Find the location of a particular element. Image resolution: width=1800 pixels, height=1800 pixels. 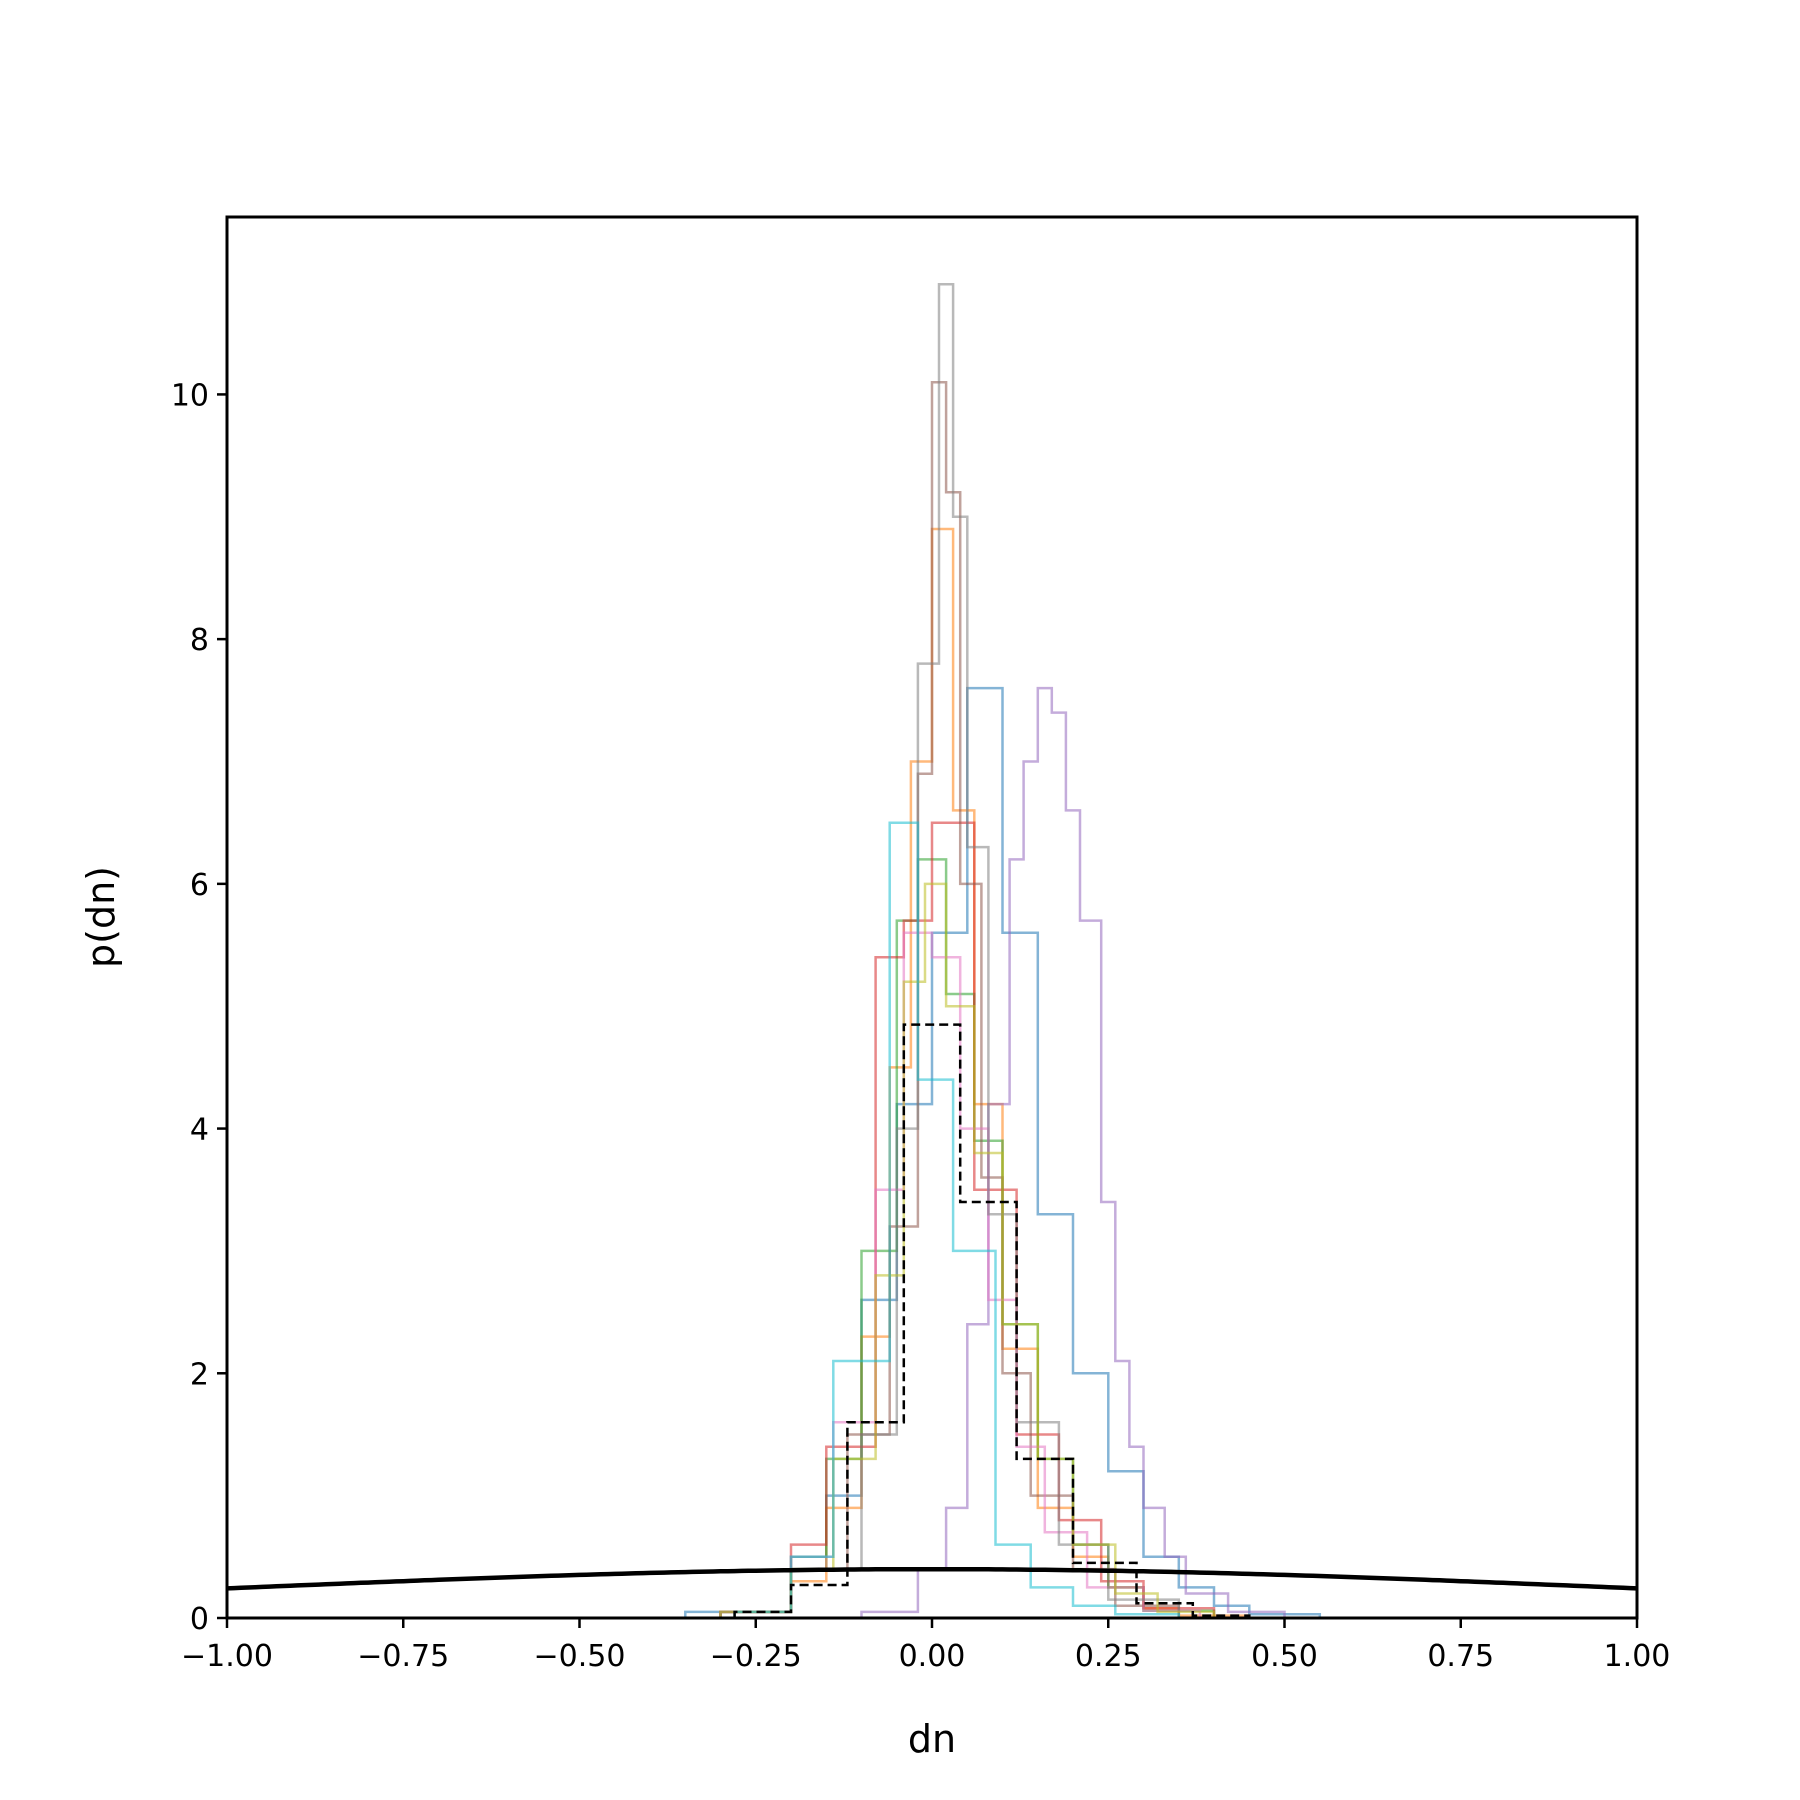

y-tick-label: 8 is located at coordinates (199, 640).